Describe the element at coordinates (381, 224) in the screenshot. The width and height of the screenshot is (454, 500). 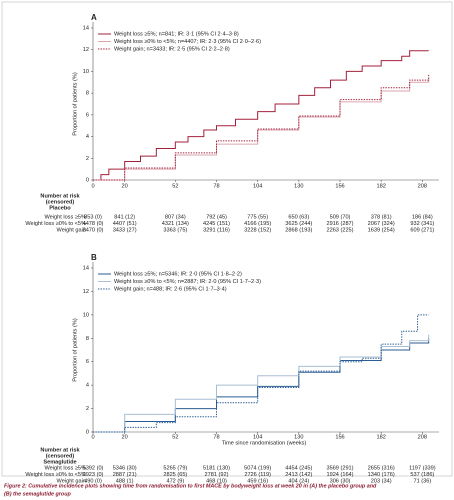
I see `risk-cell: 2067 (324)` at that location.